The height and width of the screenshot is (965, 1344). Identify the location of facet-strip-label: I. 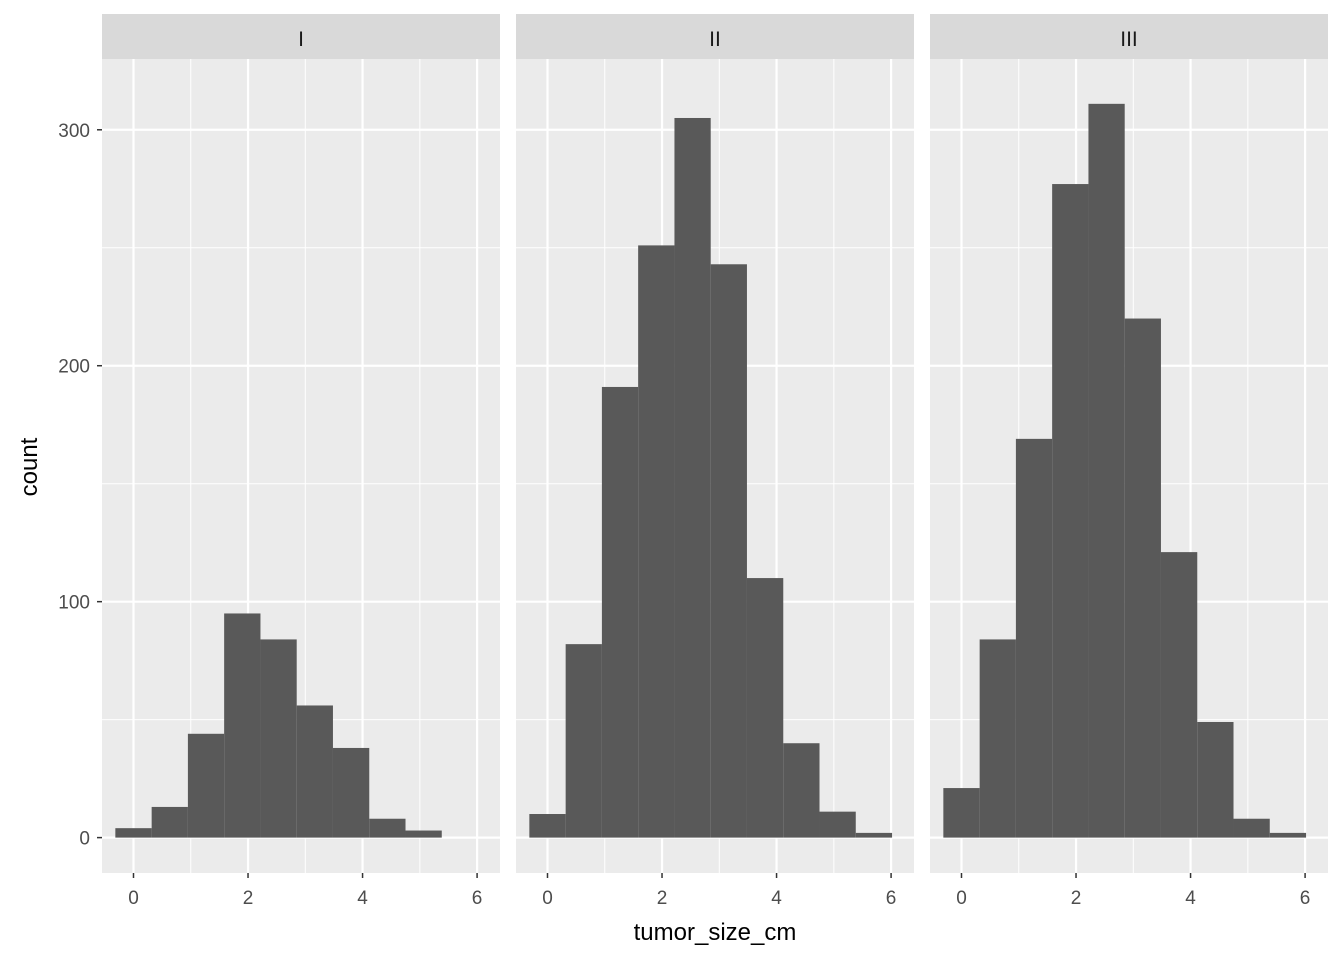
(301, 39).